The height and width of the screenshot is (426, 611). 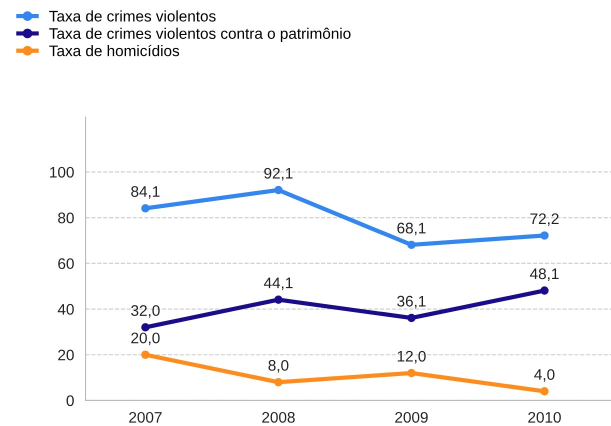 What do you see at coordinates (114, 50) in the screenshot?
I see `legend-label: Taxa de homicídios` at bounding box center [114, 50].